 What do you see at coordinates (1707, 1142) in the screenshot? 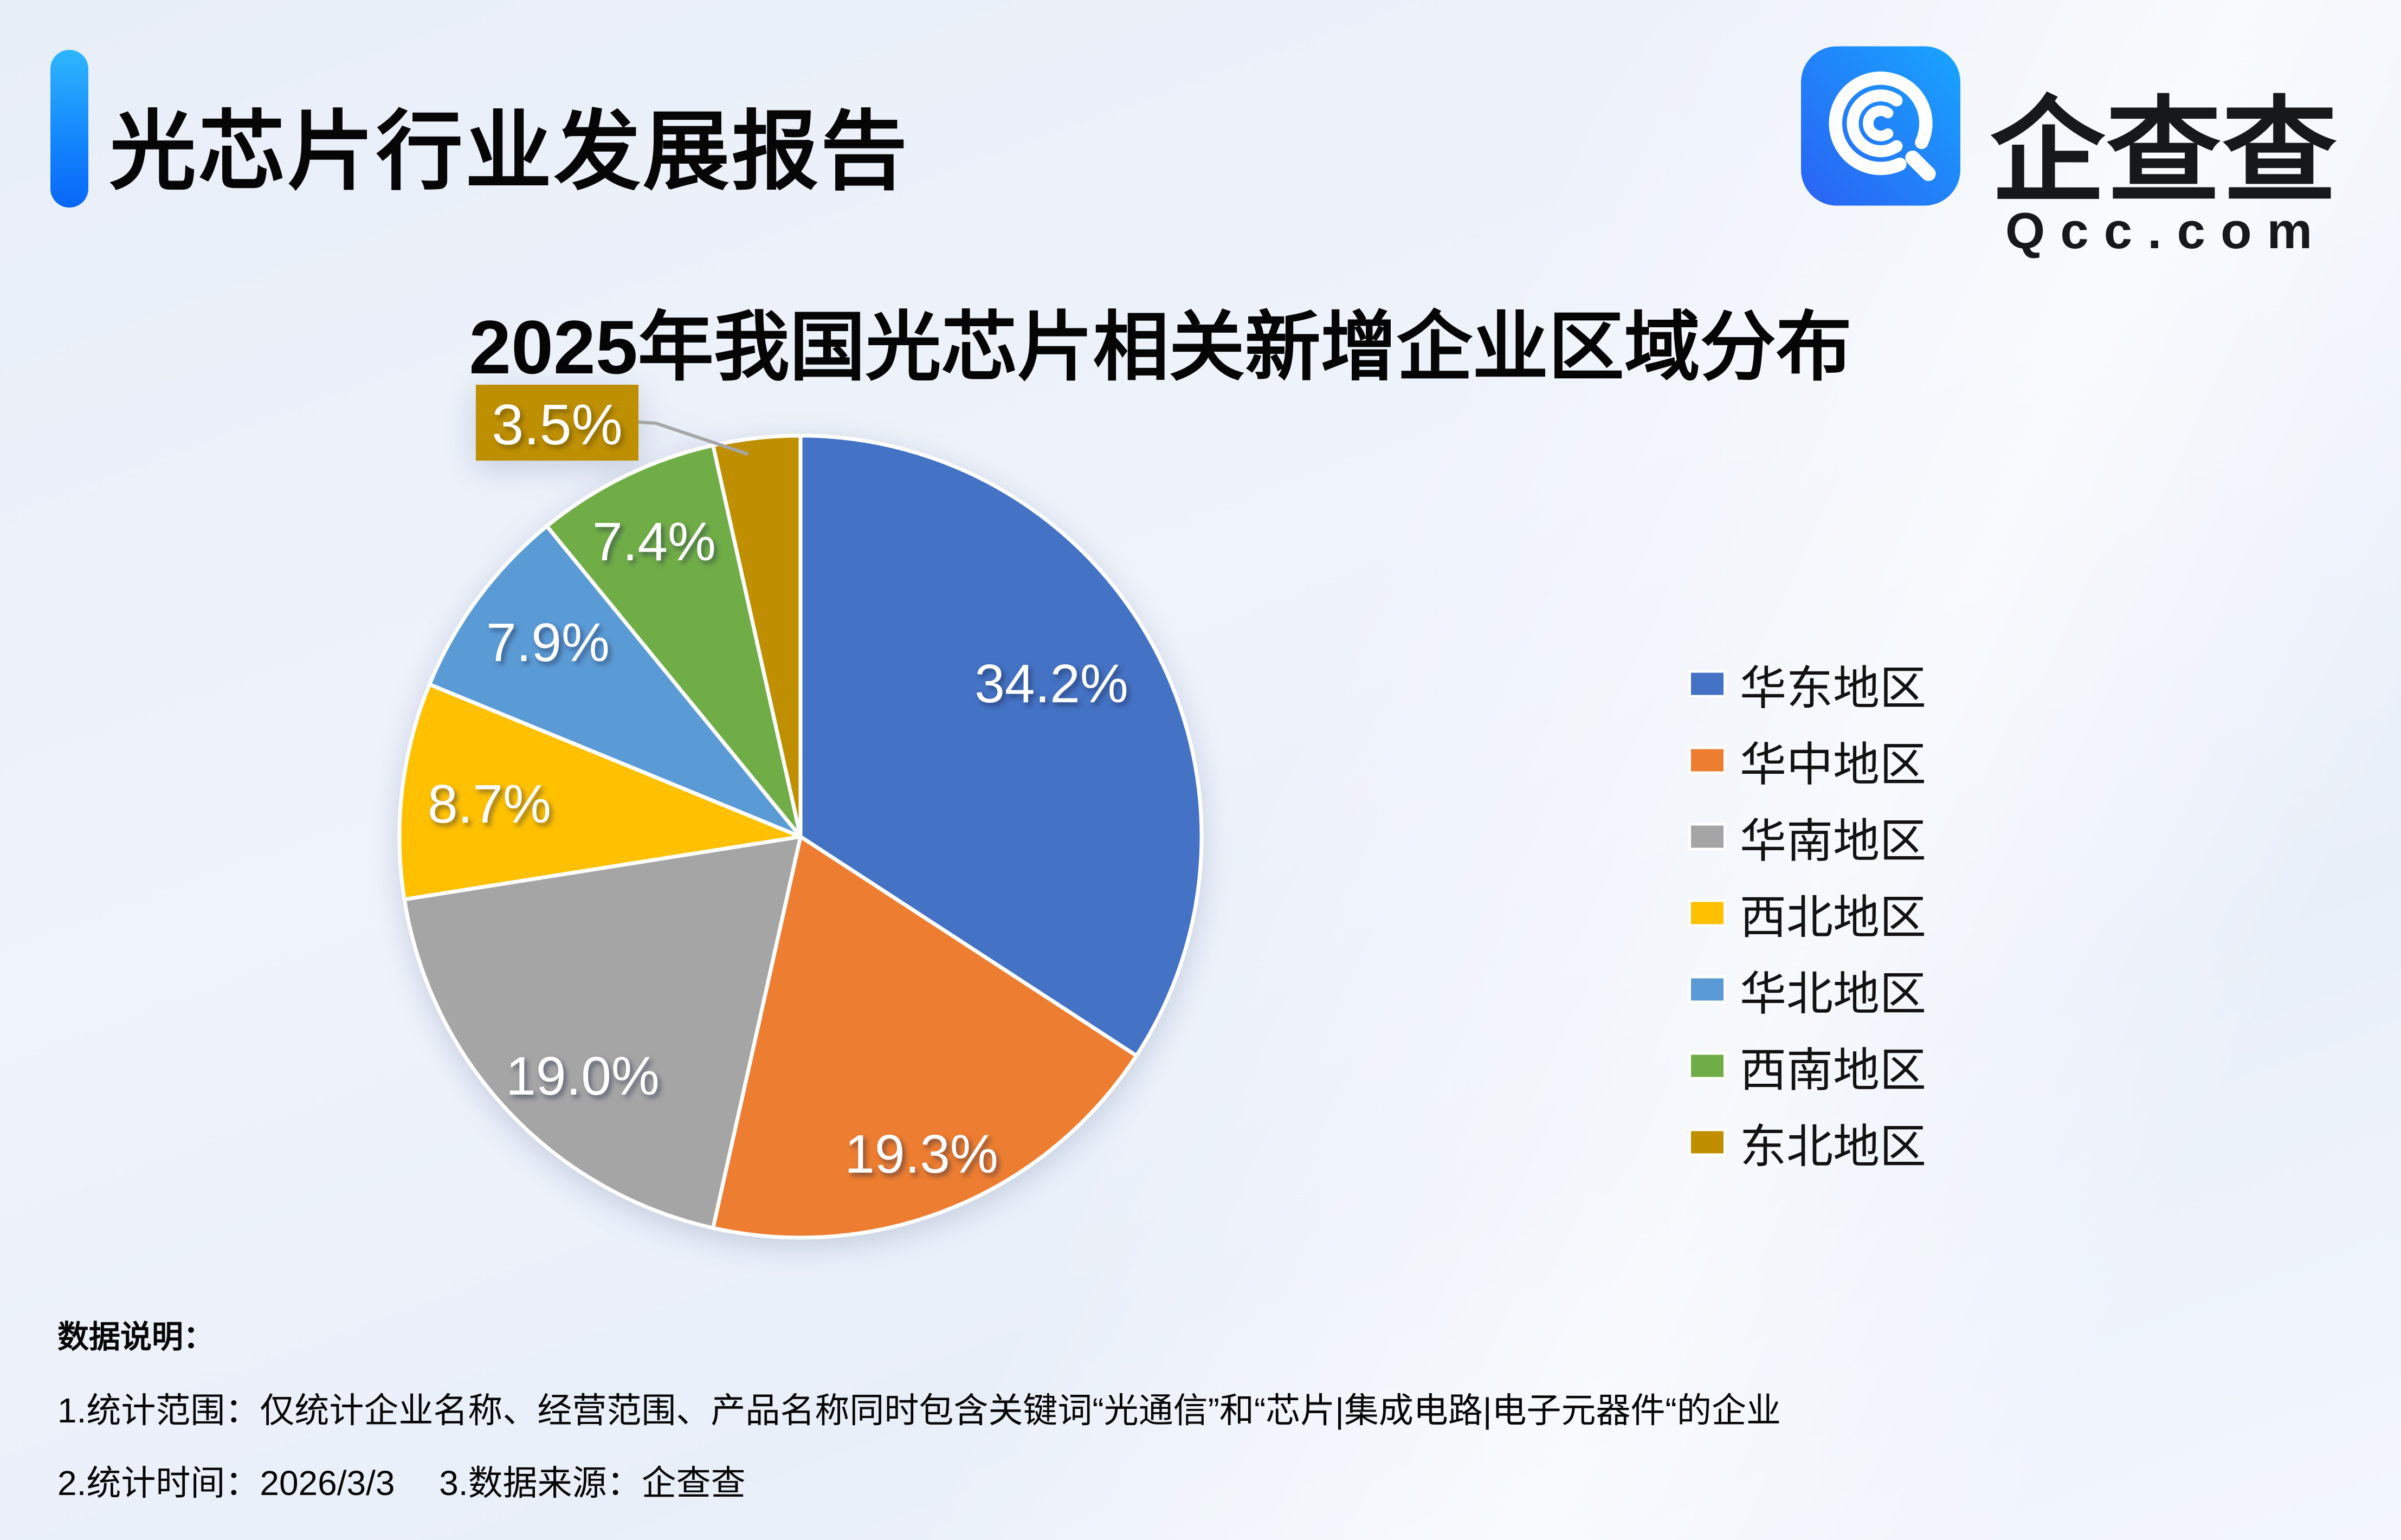
I see `legend-swatch-东北地区` at bounding box center [1707, 1142].